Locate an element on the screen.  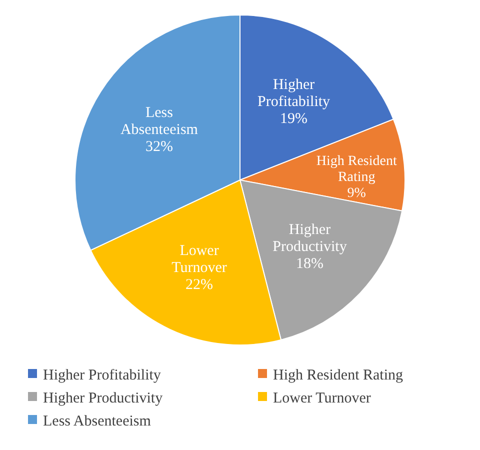
slice-label: Less Absenteeism is located at coordinates (159, 121).